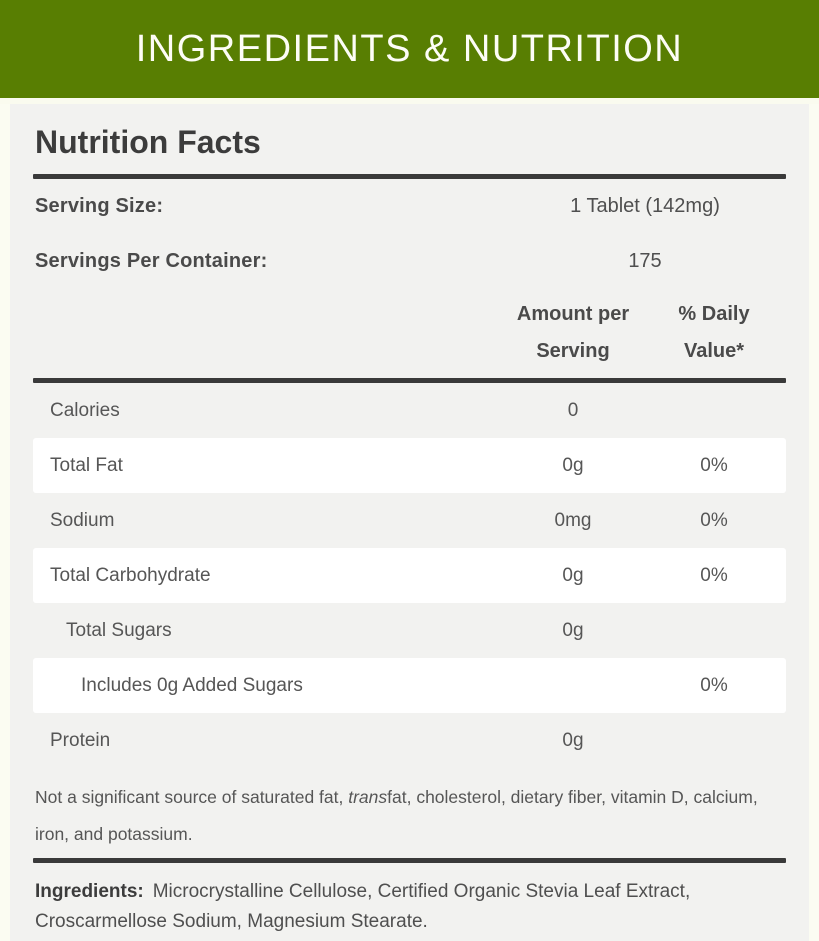  Describe the element at coordinates (99, 206) in the screenshot. I see `serving-size-label: Serving Size:` at that location.